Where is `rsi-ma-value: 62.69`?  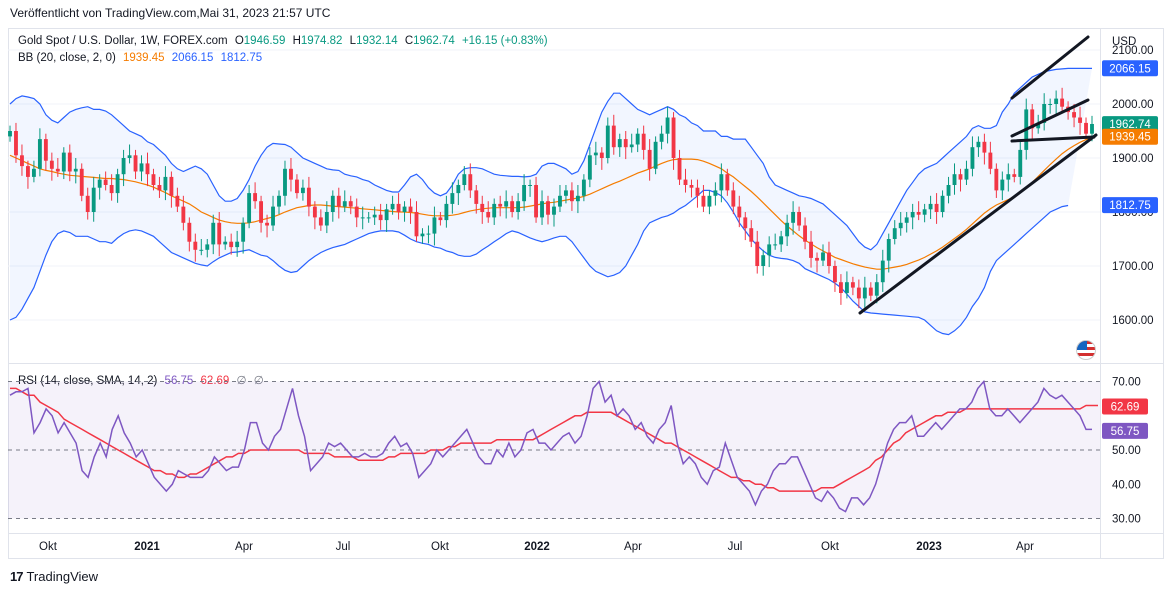 rsi-ma-value: 62.69 is located at coordinates (215, 381).